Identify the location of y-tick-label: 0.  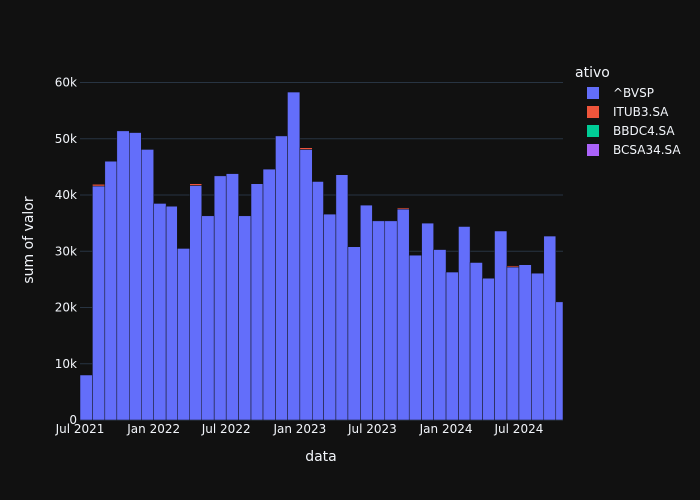
(73, 420).